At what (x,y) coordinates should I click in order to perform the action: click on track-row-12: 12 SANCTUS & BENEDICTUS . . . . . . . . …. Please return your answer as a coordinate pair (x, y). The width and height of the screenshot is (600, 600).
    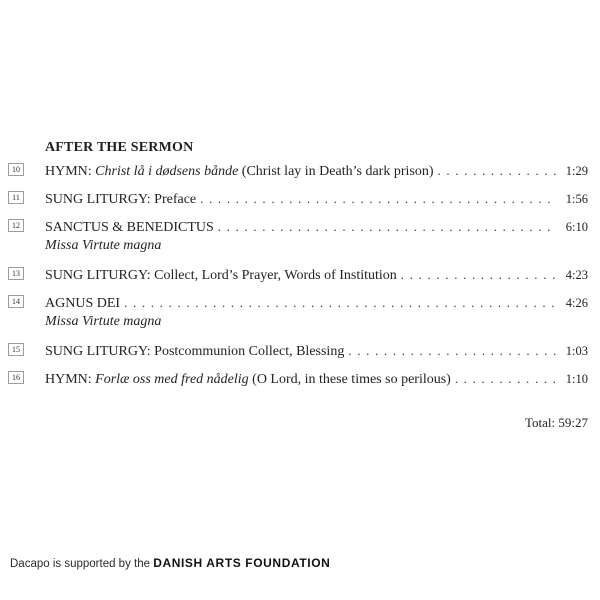
    Looking at the image, I should click on (298, 227).